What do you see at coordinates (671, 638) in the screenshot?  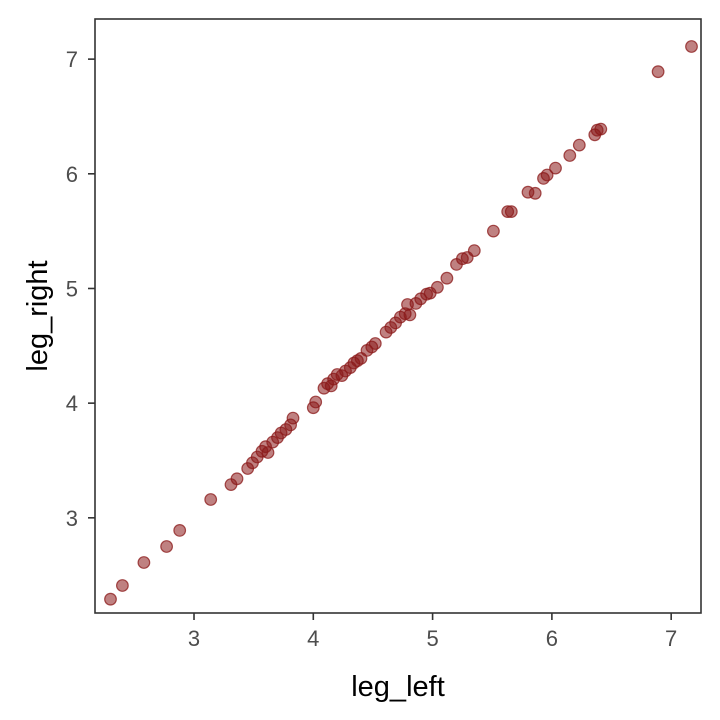 I see `x-tick-label: 7` at bounding box center [671, 638].